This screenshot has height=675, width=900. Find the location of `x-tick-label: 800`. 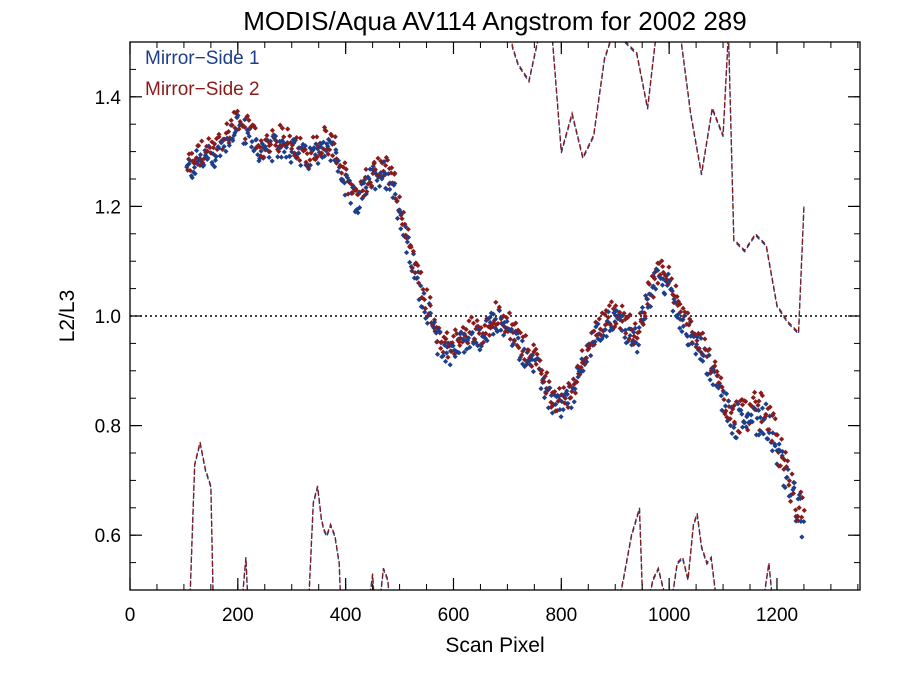

x-tick-label: 800 is located at coordinates (561, 615).